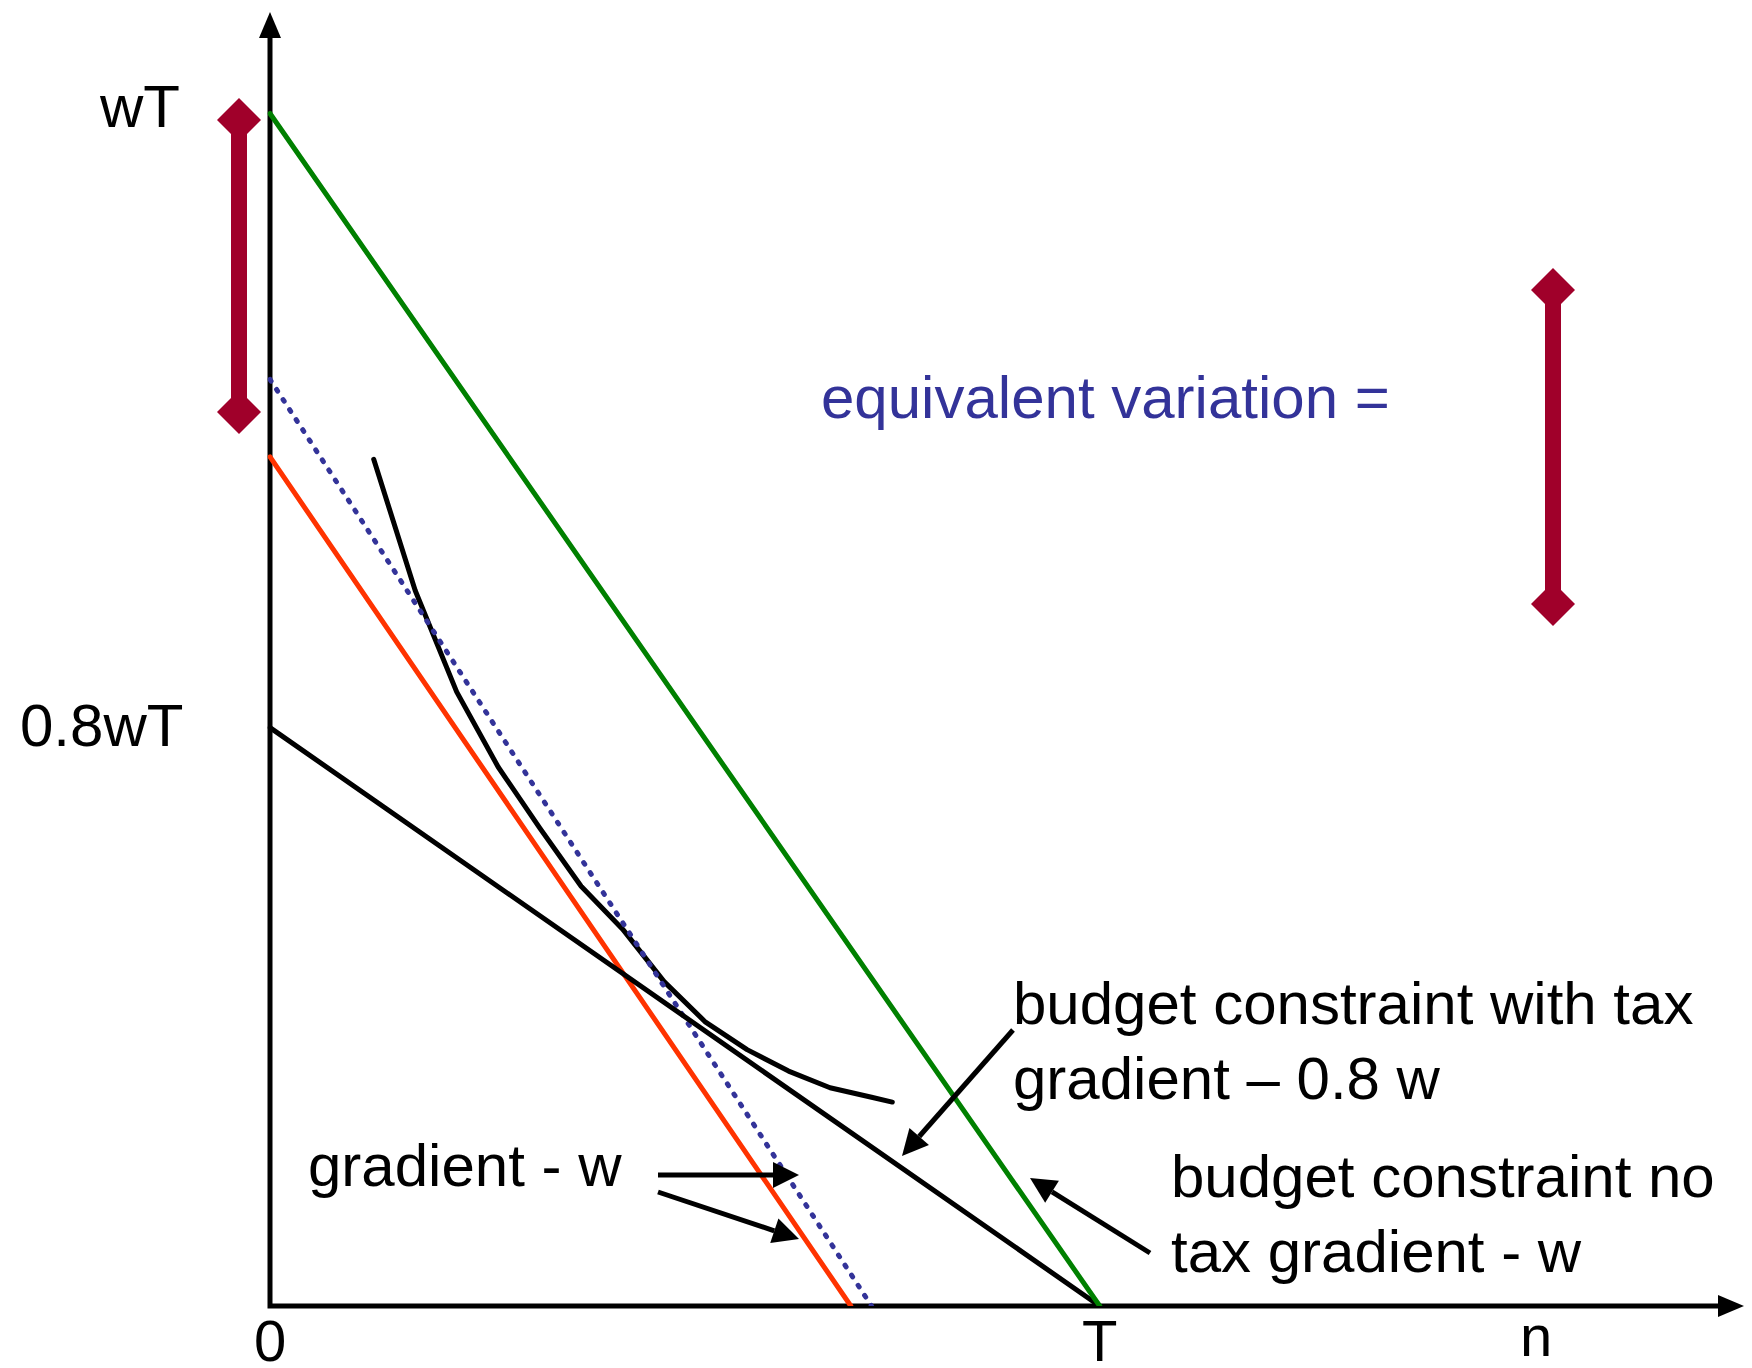  I want to click on text: 0.8wT, so click(102, 726).